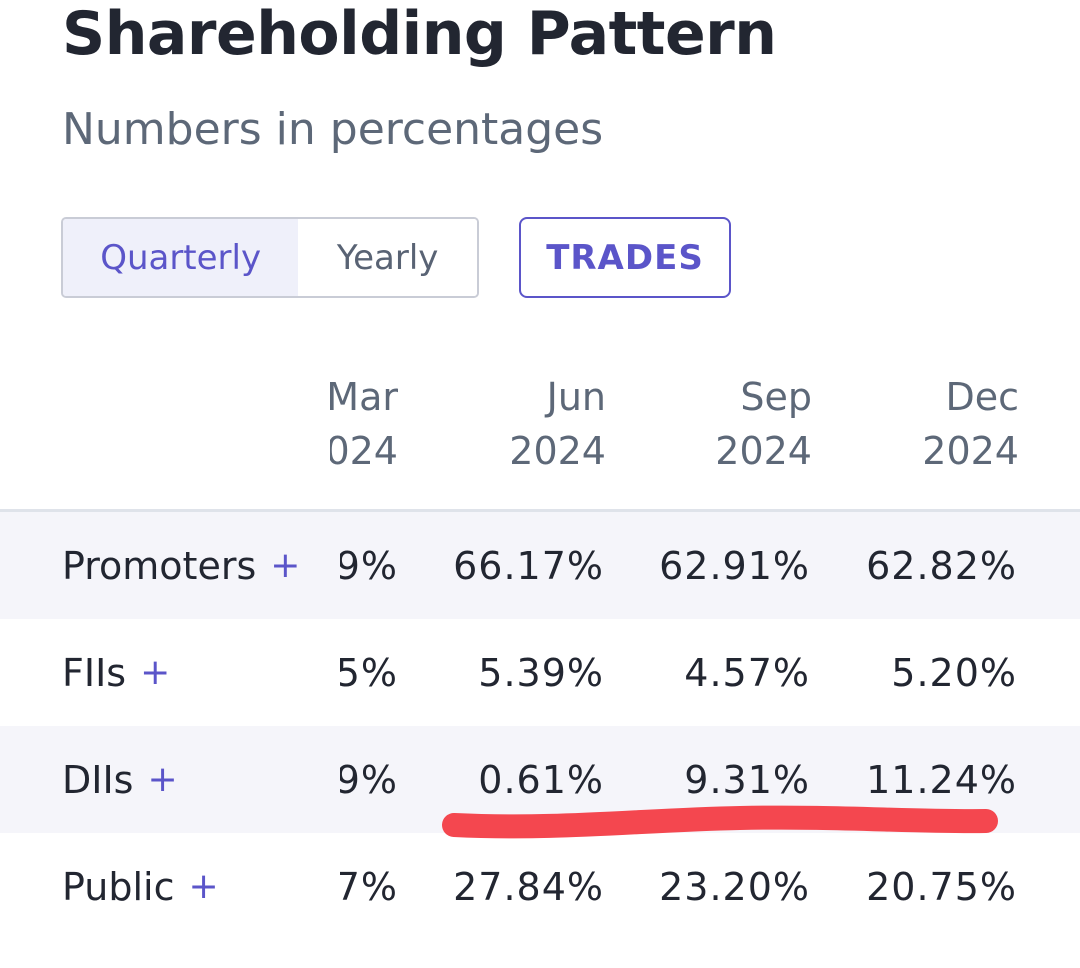 The image size is (1080, 968). What do you see at coordinates (159, 565) in the screenshot?
I see `row-label-text: Promoters` at bounding box center [159, 565].